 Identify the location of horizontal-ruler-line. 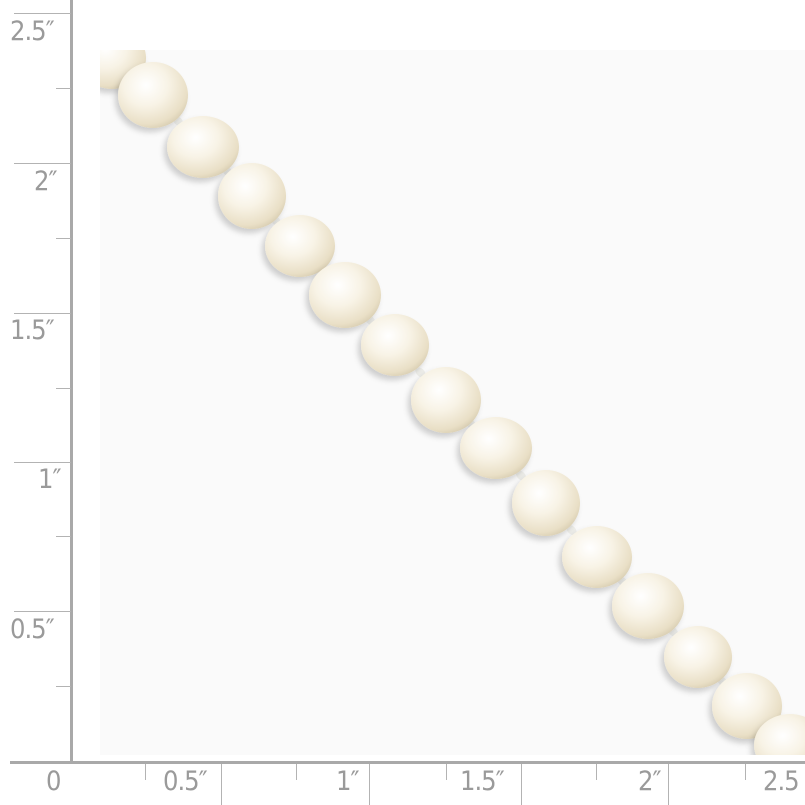
(407, 762).